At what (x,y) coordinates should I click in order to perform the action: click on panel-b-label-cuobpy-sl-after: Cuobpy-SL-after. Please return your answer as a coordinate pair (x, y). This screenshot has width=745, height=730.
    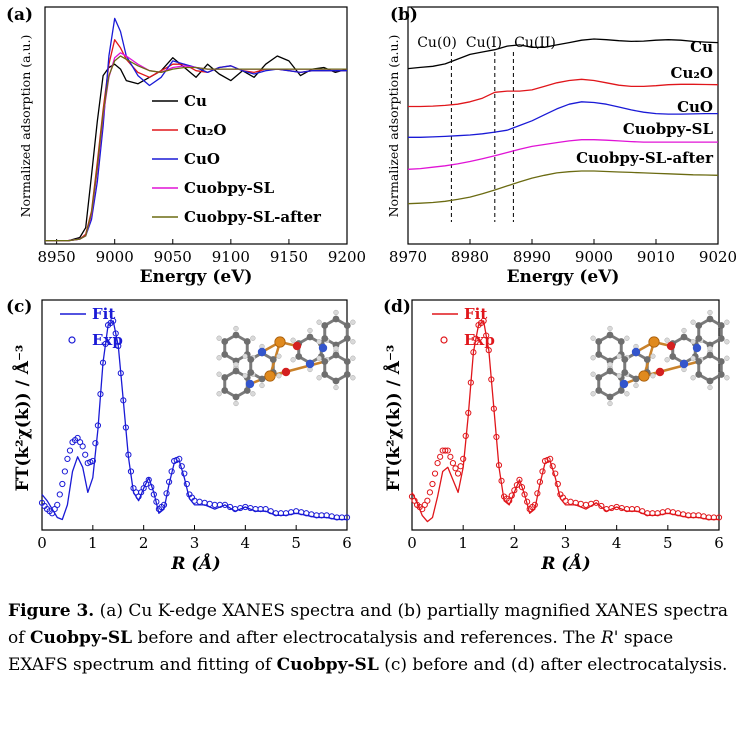
    Looking at the image, I should click on (645, 158).